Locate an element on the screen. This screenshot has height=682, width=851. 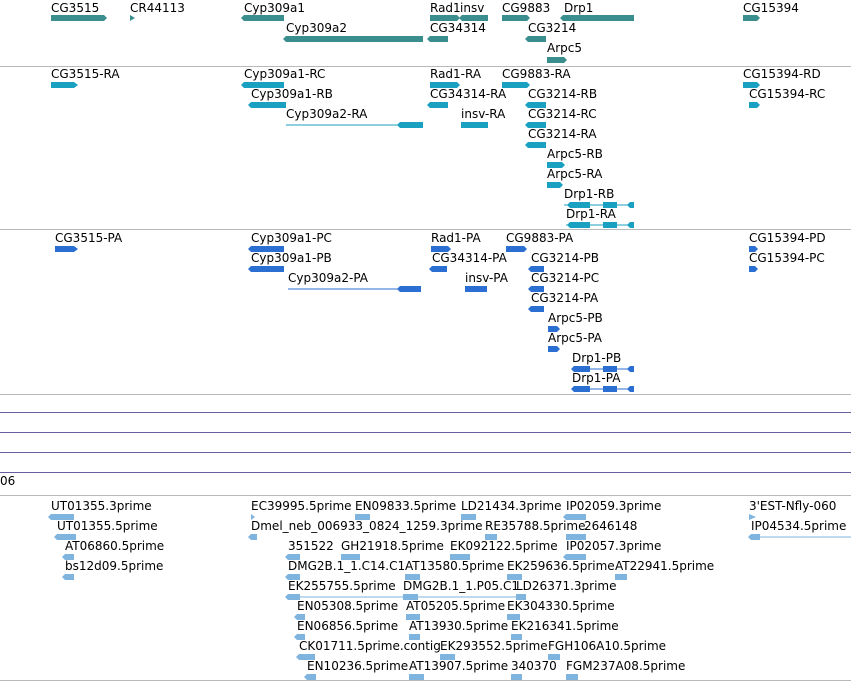
transcript-label: CG9883-RA is located at coordinates (536, 74).